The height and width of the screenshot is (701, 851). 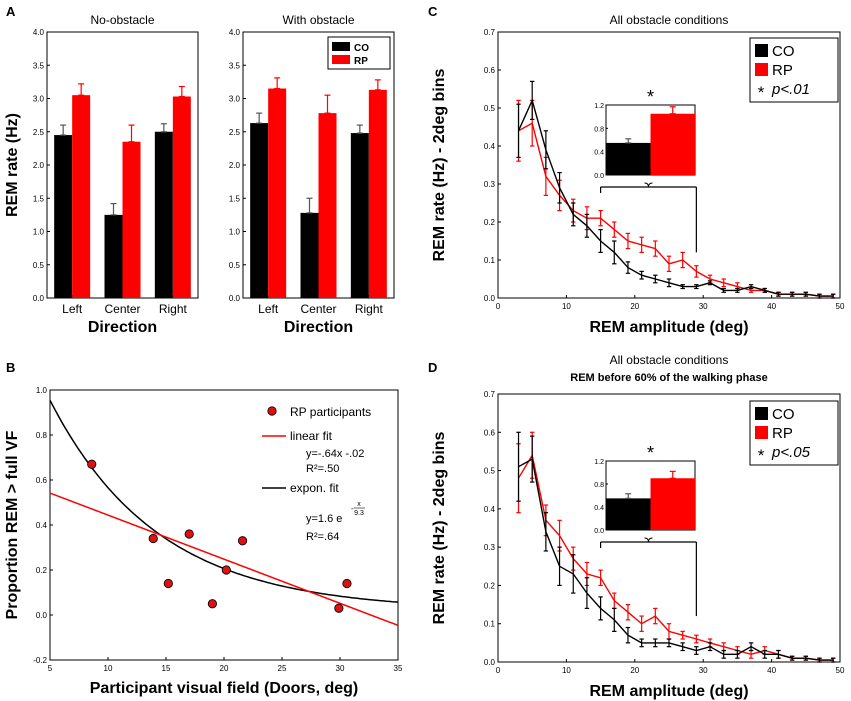 I want to click on linear-fit-equation: y=-.64x -.02, so click(x=335, y=454).